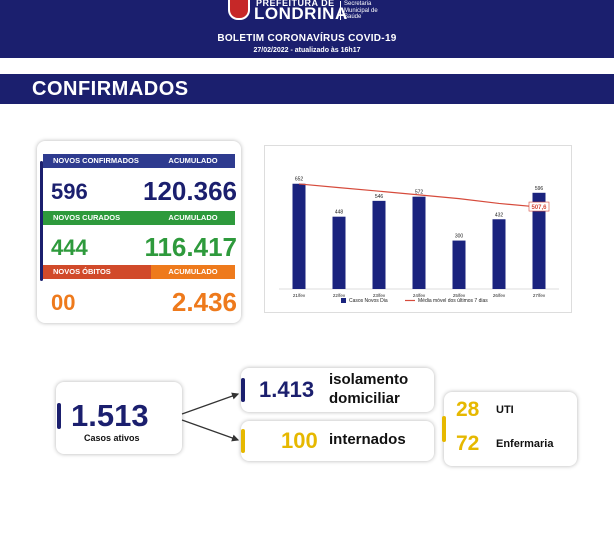 This screenshot has width=614, height=536. Describe the element at coordinates (499, 295) in the screenshot. I see `chart-x-tick-label: 26/fev` at that location.